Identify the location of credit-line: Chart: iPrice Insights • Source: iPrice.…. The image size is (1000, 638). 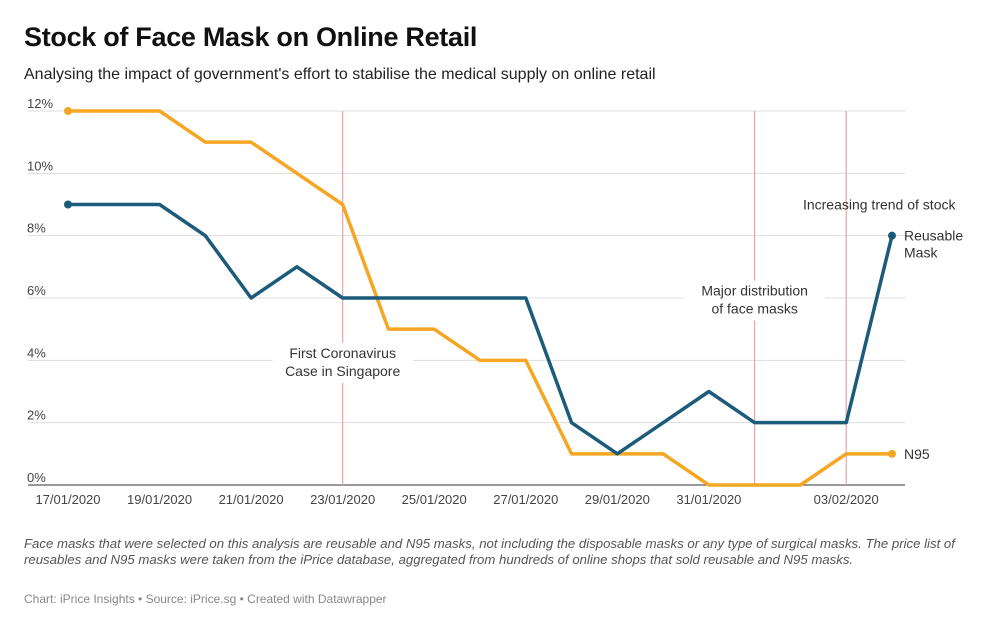
(205, 599).